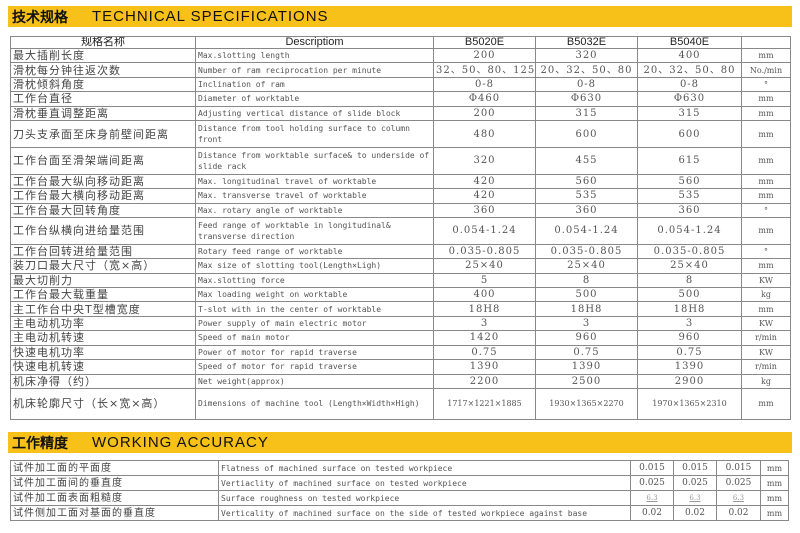 The height and width of the screenshot is (533, 800). Describe the element at coordinates (586, 266) in the screenshot. I see `value-b5032e: 25×40` at that location.